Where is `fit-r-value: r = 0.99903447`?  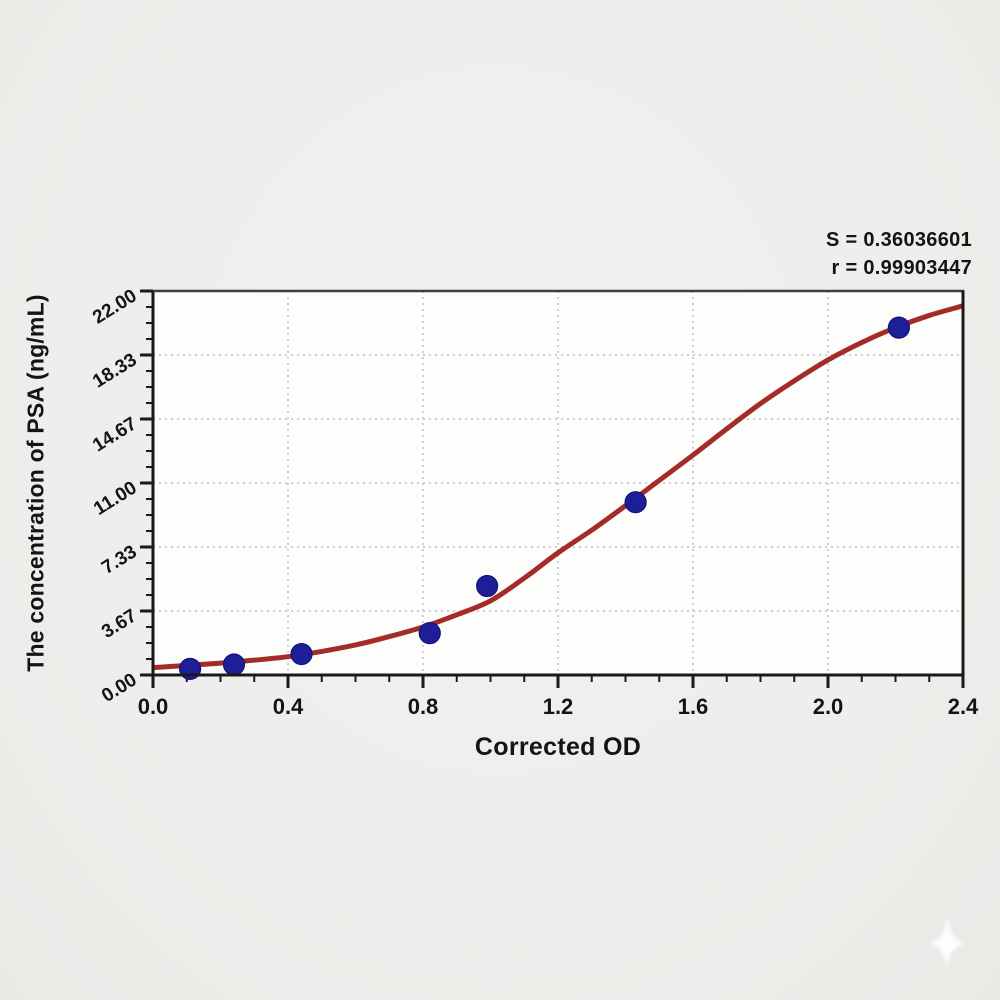 fit-r-value: r = 0.99903447 is located at coordinates (901, 268).